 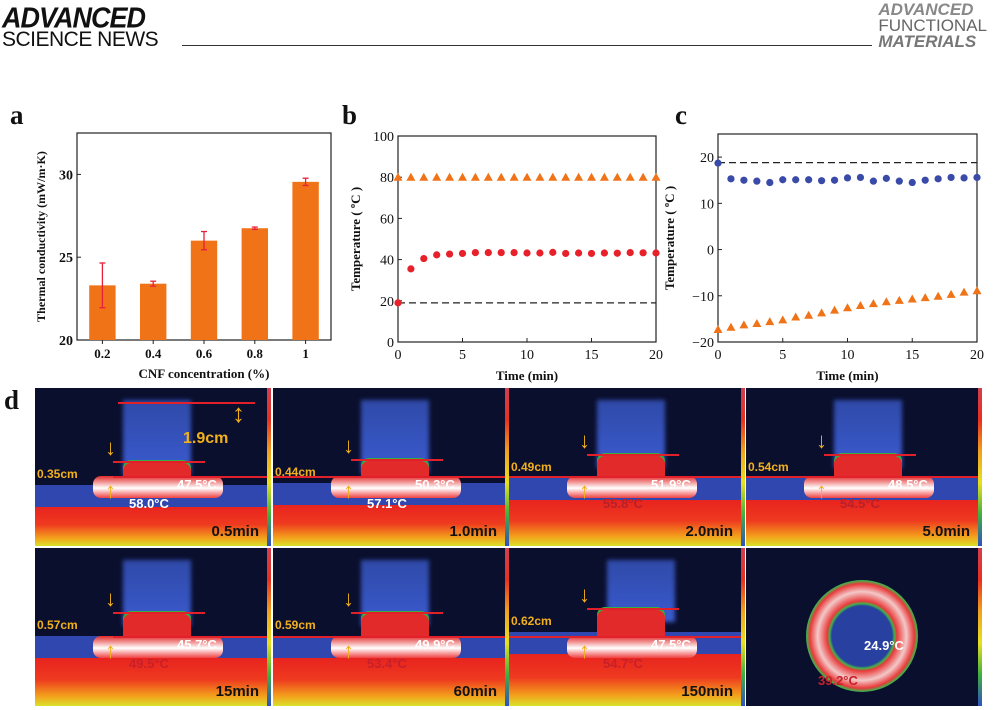 What do you see at coordinates (707, 158) in the screenshot?
I see `y-tick-label: 20` at bounding box center [707, 158].